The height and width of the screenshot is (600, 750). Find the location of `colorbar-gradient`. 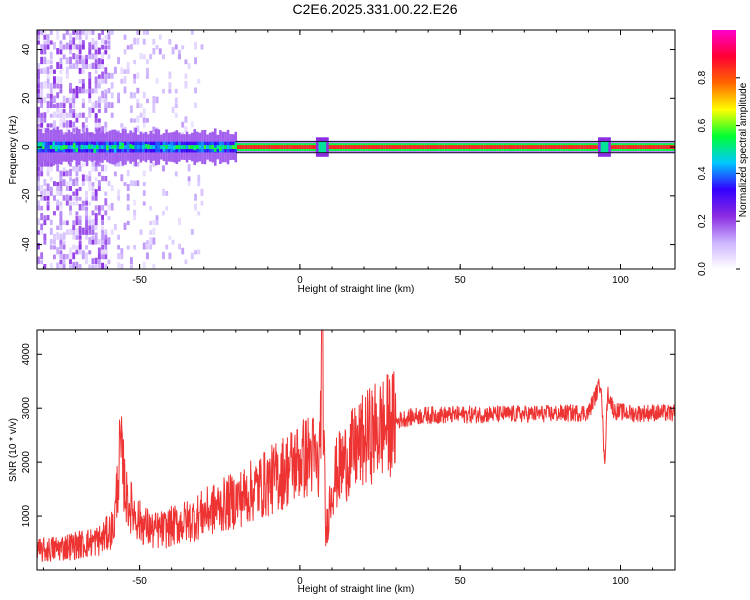

colorbar-gradient is located at coordinates (724, 149).